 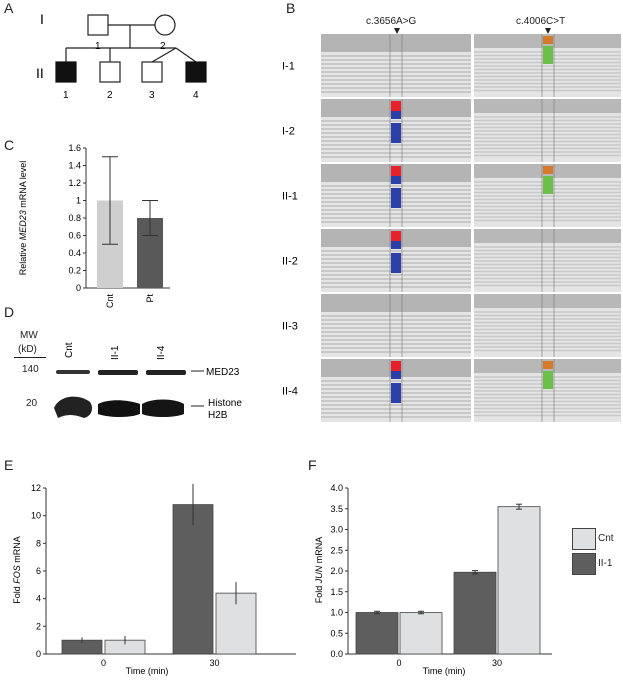 What do you see at coordinates (163, 408) in the screenshot?
I see `band-h2b-ii4` at bounding box center [163, 408].